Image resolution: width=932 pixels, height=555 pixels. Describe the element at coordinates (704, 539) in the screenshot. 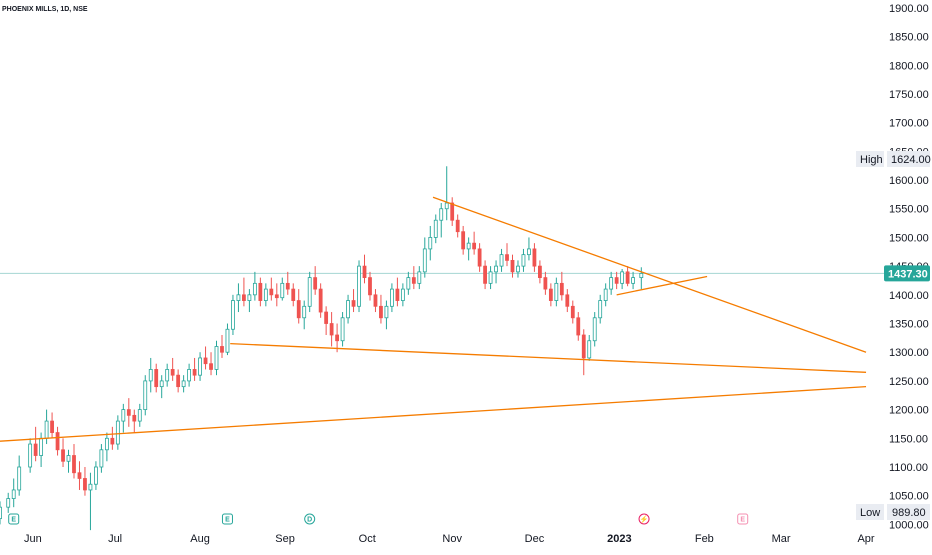

I see `time-tick-label: Feb` at that location.